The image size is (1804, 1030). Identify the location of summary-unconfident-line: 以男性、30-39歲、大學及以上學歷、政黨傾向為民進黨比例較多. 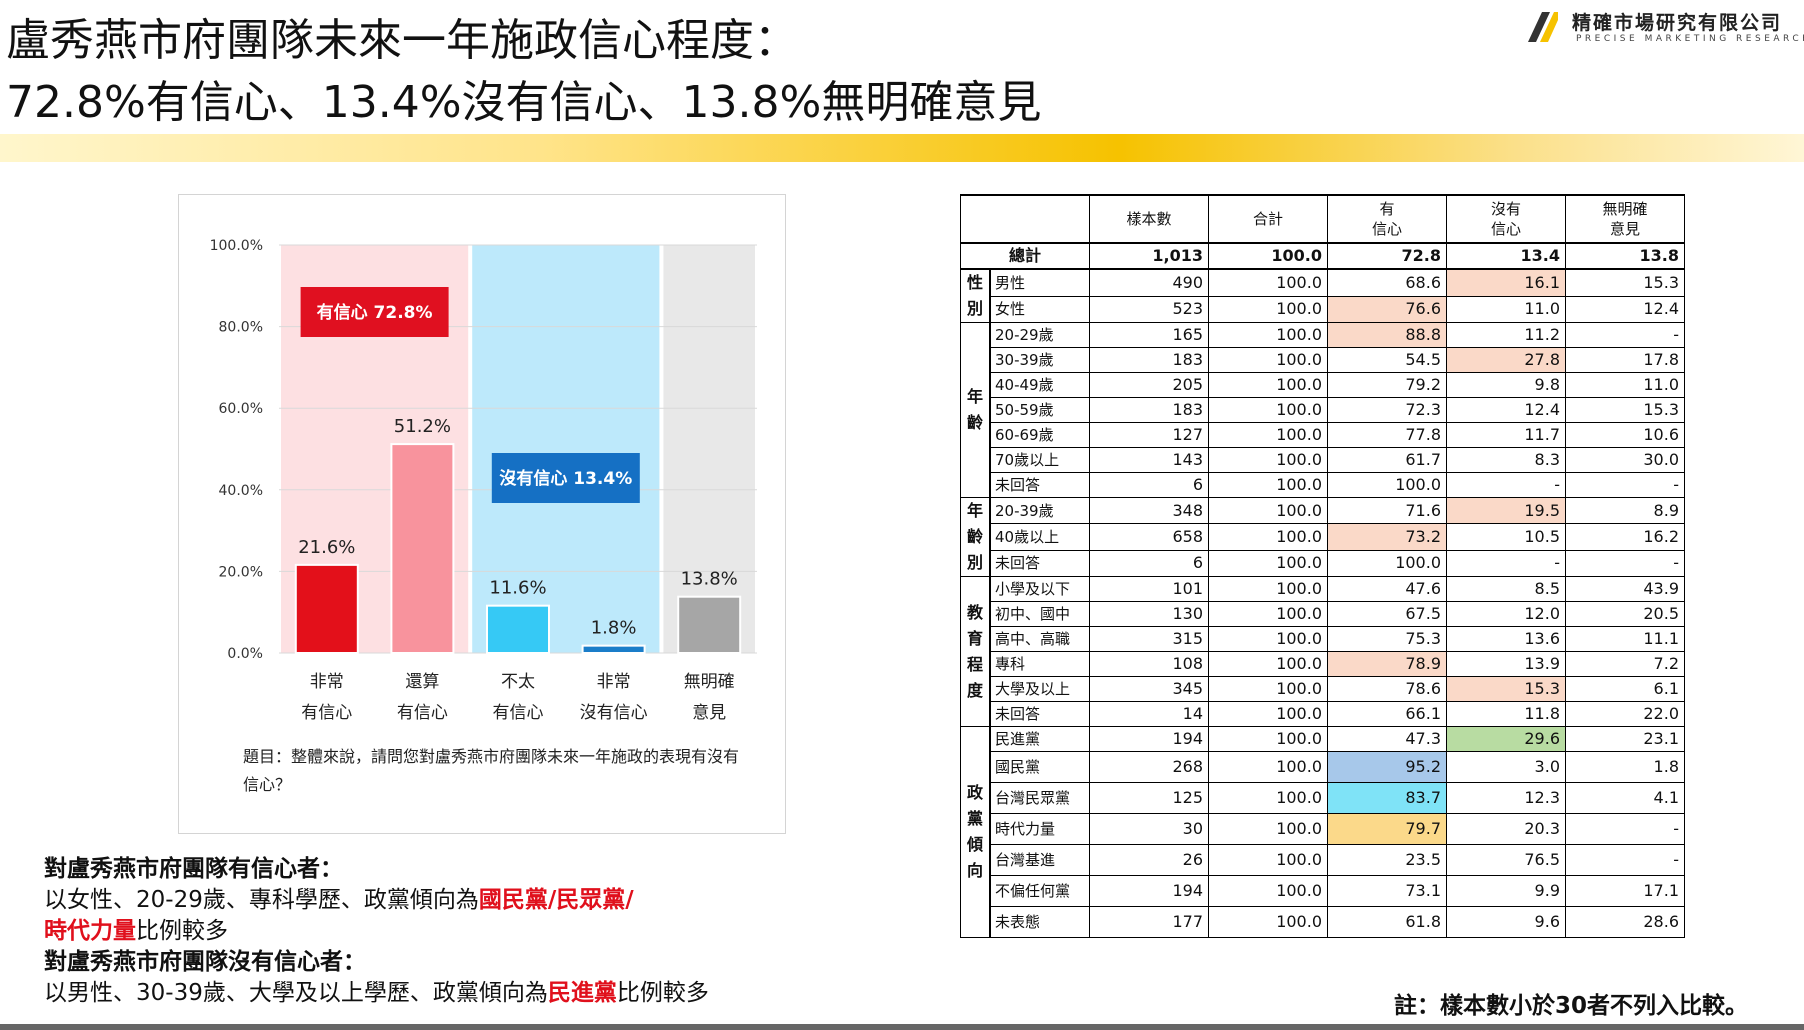
(424, 993).